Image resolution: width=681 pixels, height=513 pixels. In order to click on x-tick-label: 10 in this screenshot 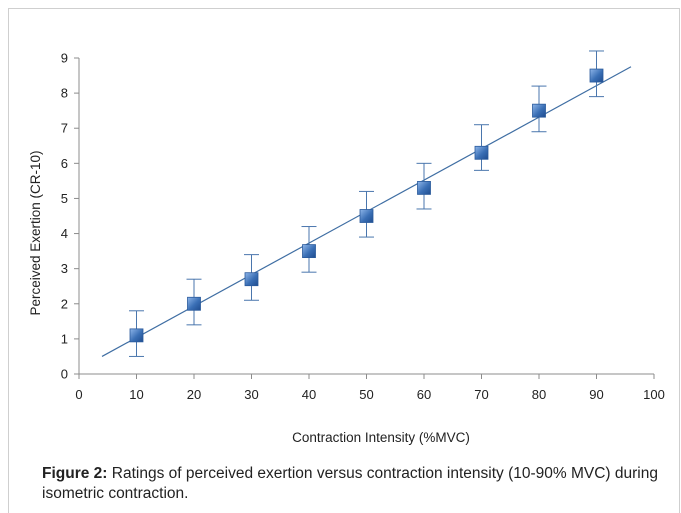, I will do `click(136, 394)`.